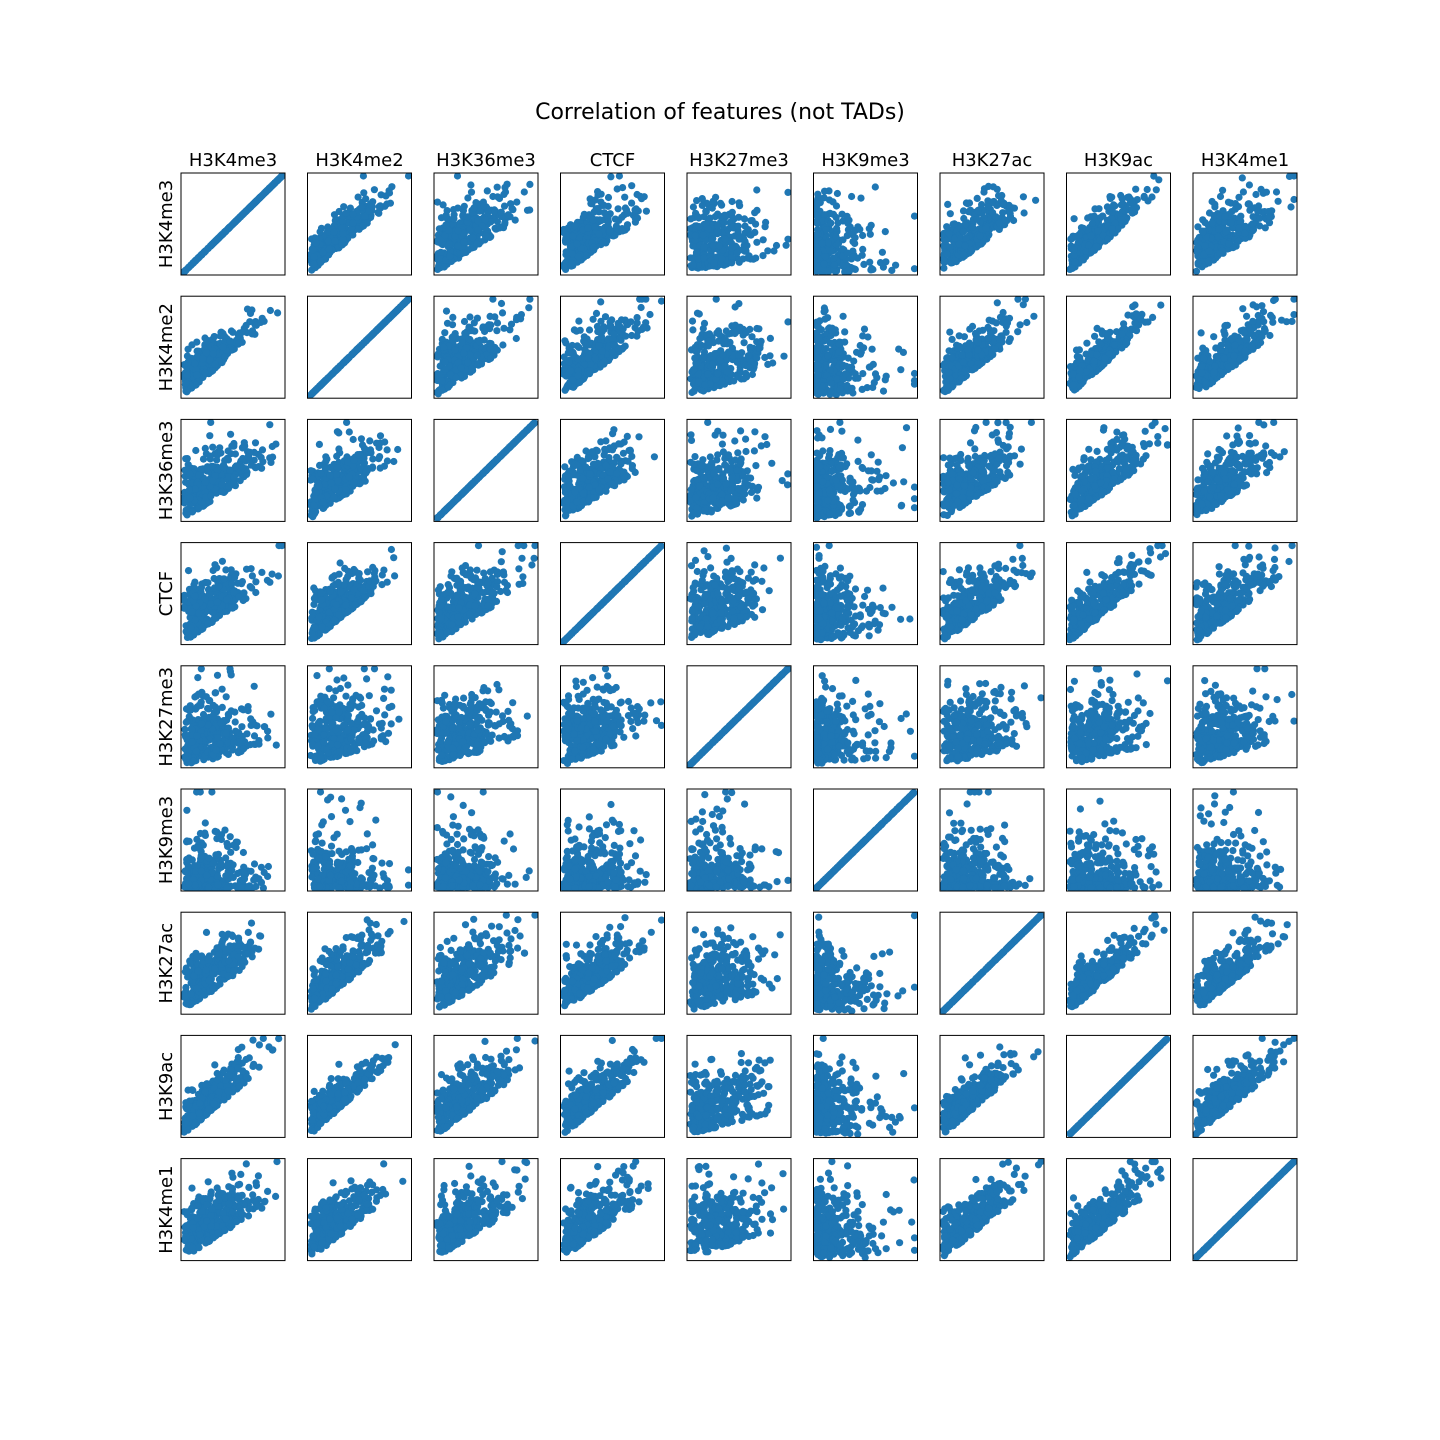 Image resolution: width=1440 pixels, height=1440 pixels. I want to click on col-label-h3k27ac: H3K27ac, so click(992, 160).